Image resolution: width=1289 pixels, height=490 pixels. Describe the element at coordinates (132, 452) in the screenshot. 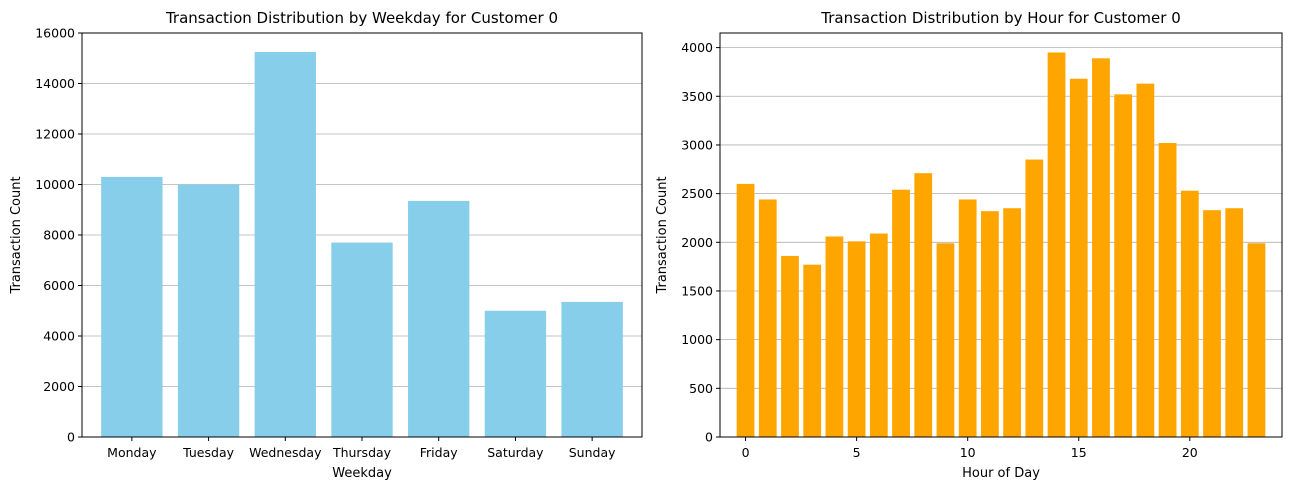

I see `weekday-x-tick-label: Monday` at that location.